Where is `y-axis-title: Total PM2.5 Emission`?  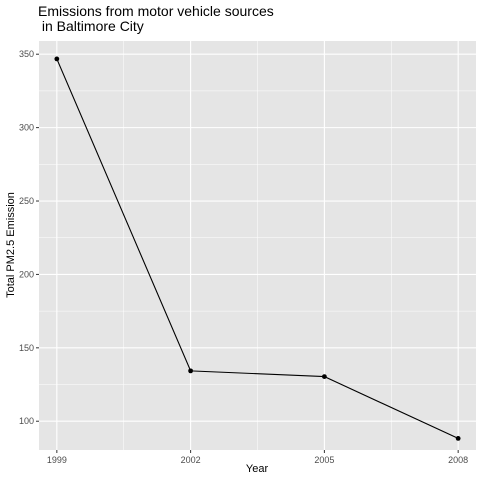
y-axis-title: Total PM2.5 Emission is located at coordinates (11, 245).